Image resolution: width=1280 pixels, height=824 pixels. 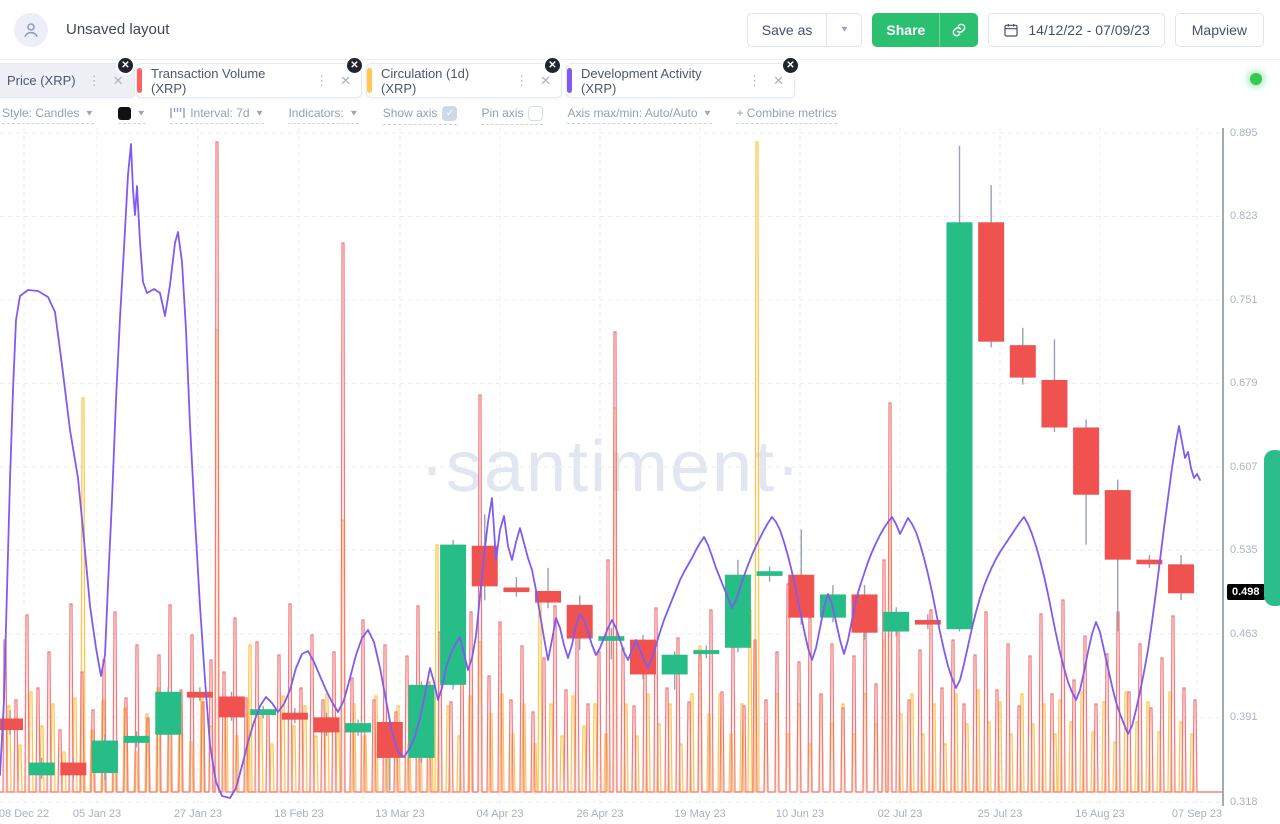 What do you see at coordinates (1197, 814) in the screenshot?
I see `x-axis-label: 07 Sep 23` at bounding box center [1197, 814].